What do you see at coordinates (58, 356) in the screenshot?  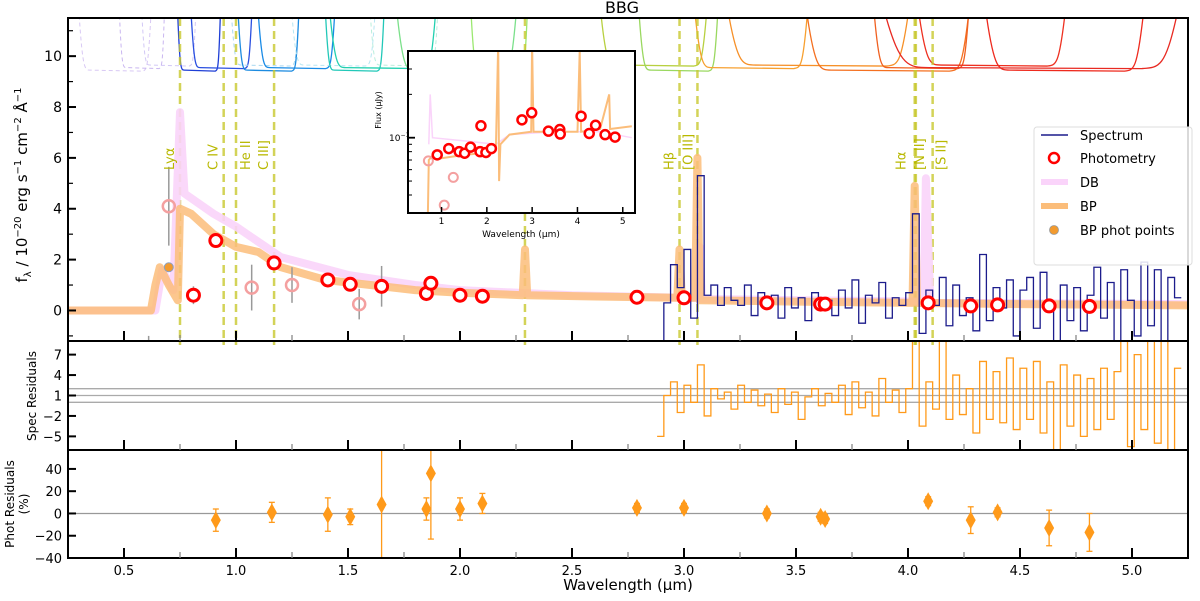 I see `y-tick-label: 7` at bounding box center [58, 356].